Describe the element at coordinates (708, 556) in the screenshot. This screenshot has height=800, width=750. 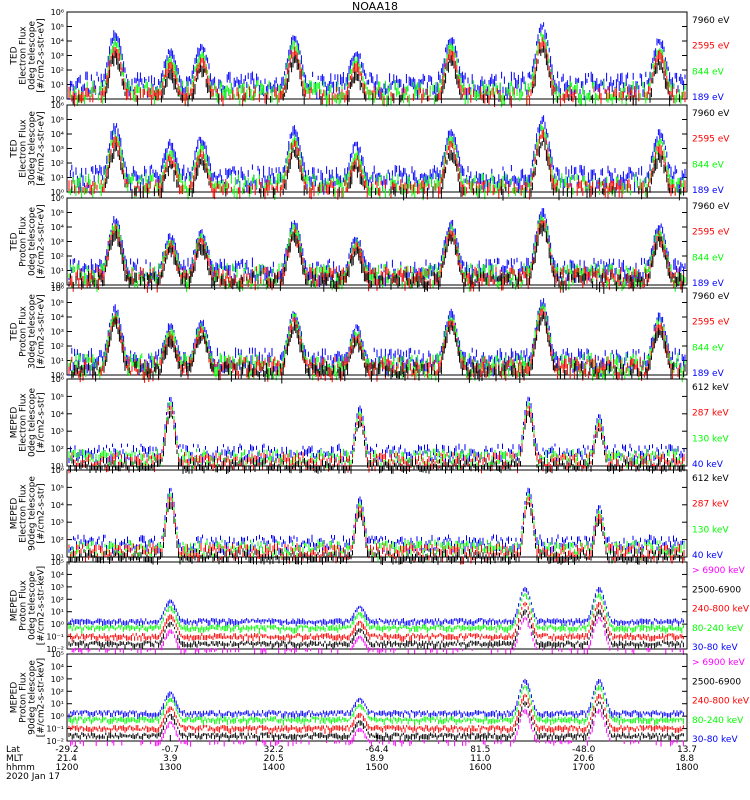
I see `legend-entry: 40 keV` at that location.